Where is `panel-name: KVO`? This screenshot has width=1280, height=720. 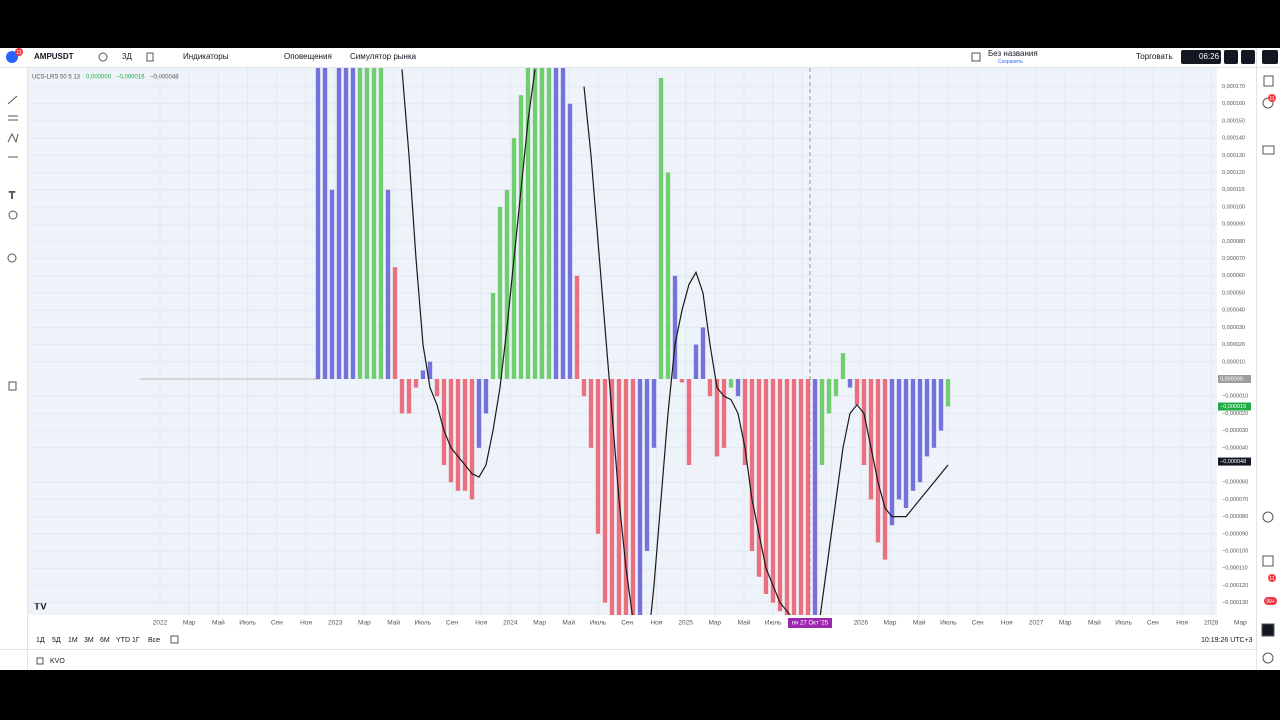
panel-name: KVO is located at coordinates (57, 661).